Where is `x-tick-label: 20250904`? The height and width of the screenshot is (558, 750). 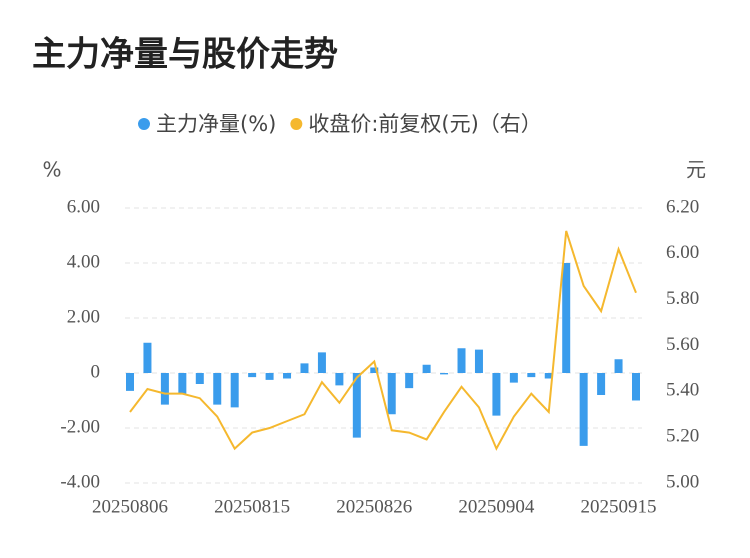
x-tick-label: 20250904 is located at coordinates (496, 506).